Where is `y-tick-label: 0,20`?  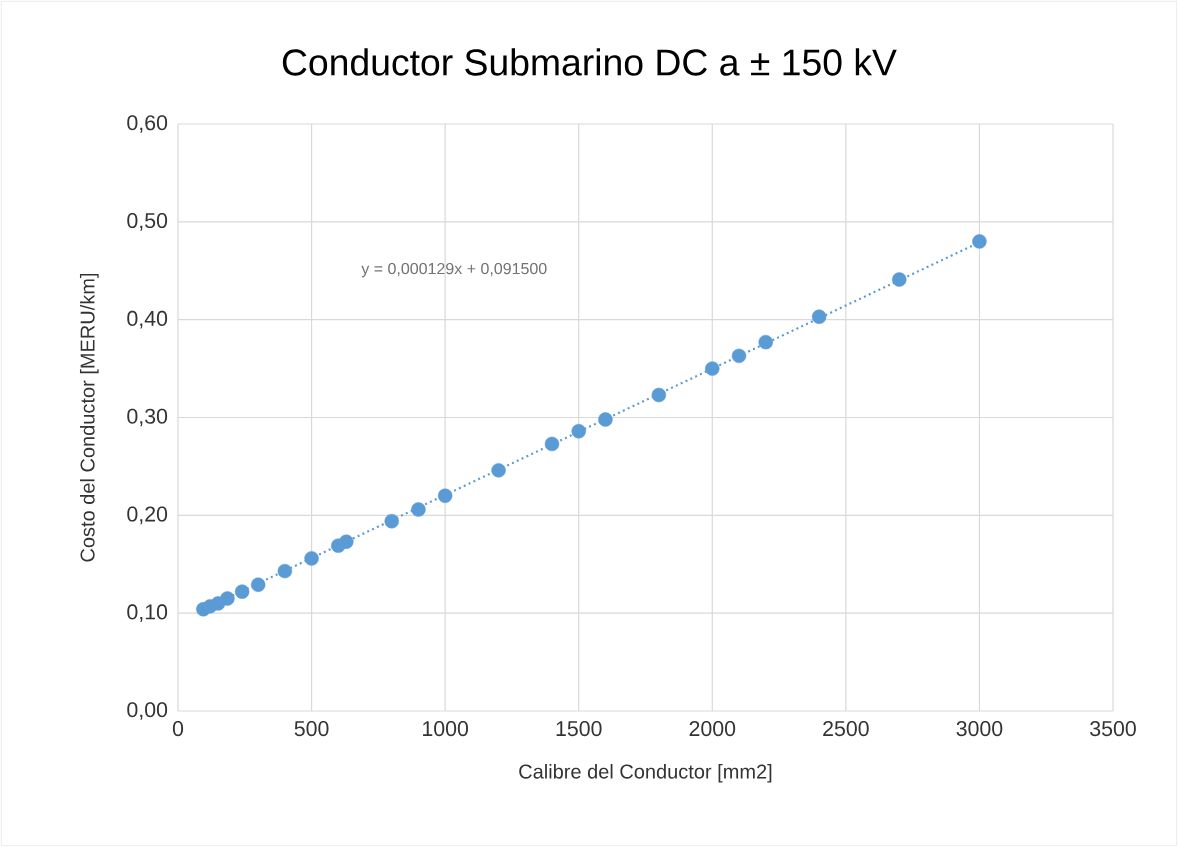
y-tick-label: 0,20 is located at coordinates (147, 515).